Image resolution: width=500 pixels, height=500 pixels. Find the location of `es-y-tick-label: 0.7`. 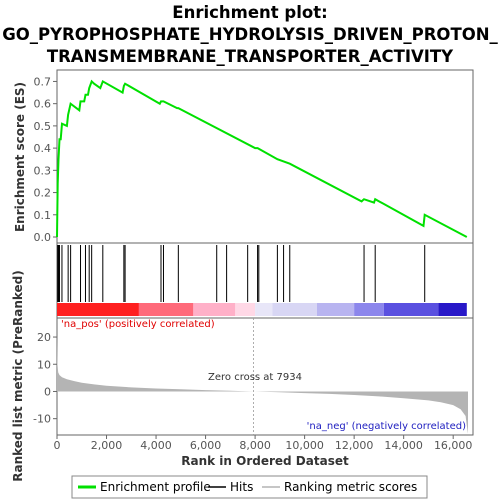

es-y-tick-label: 0.7 is located at coordinates (43, 81).